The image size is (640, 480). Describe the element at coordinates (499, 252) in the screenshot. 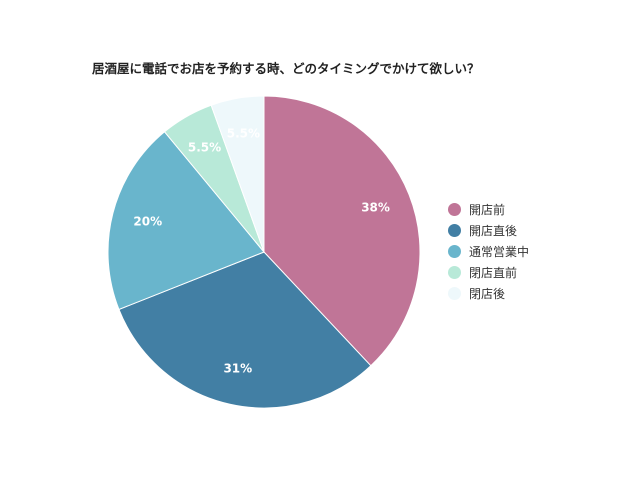

I see `legend-label-2: 通常営業中` at that location.